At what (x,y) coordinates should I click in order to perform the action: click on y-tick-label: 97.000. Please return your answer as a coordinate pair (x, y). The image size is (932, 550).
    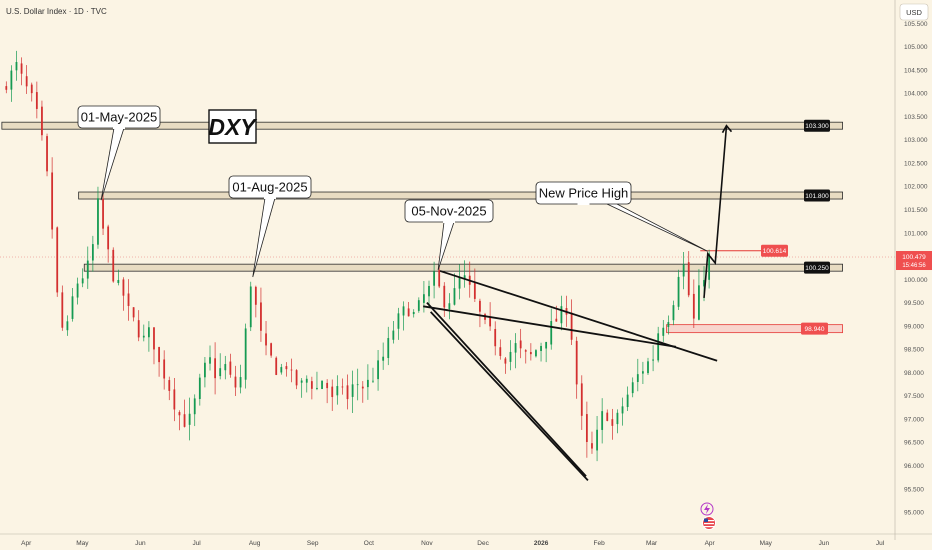
    Looking at the image, I should click on (914, 419).